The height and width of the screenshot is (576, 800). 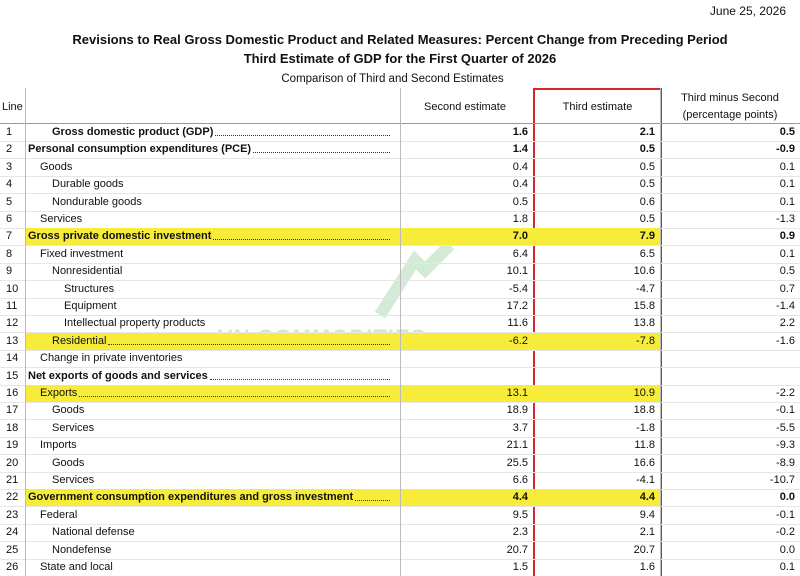 I want to click on difference: -10.7, so click(x=782, y=480).